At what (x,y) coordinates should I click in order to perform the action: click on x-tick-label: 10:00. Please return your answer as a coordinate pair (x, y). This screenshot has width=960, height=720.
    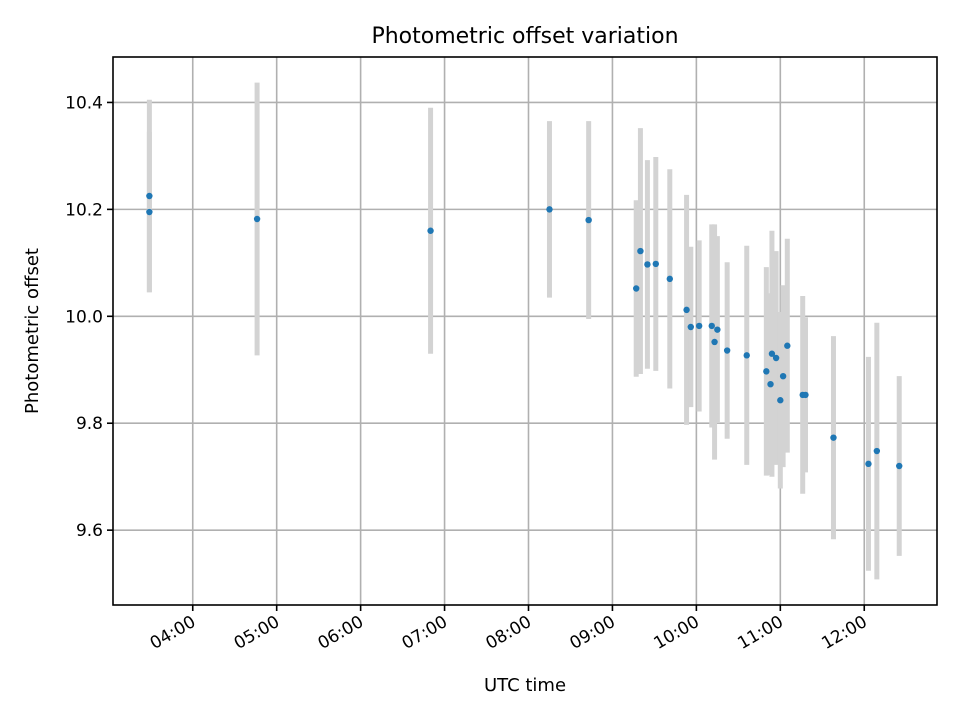
    Looking at the image, I should click on (676, 633).